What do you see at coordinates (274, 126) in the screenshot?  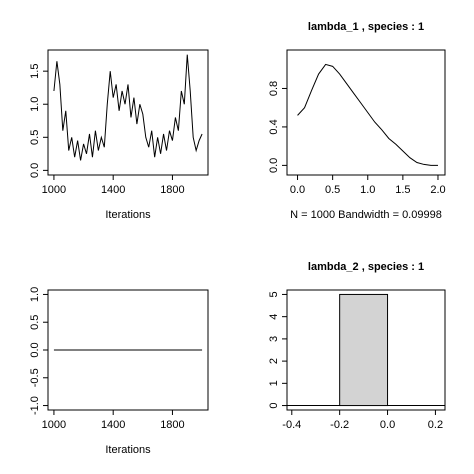 I see `y-tick-label: 0.4` at bounding box center [274, 126].